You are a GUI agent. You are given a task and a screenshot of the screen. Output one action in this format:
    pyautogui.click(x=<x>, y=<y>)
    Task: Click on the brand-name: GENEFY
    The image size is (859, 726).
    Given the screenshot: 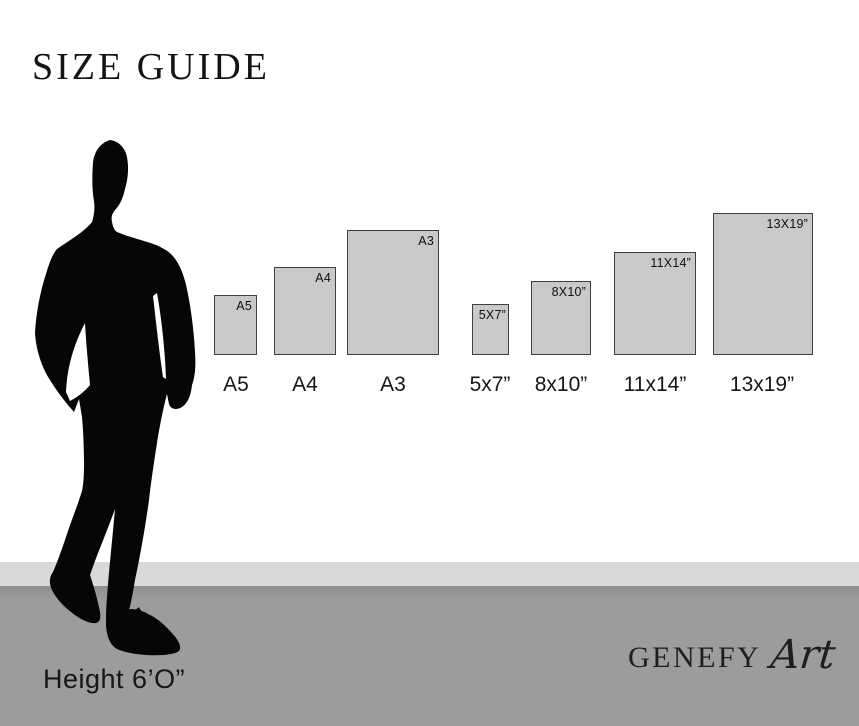 What is the action you would take?
    pyautogui.click(x=695, y=657)
    